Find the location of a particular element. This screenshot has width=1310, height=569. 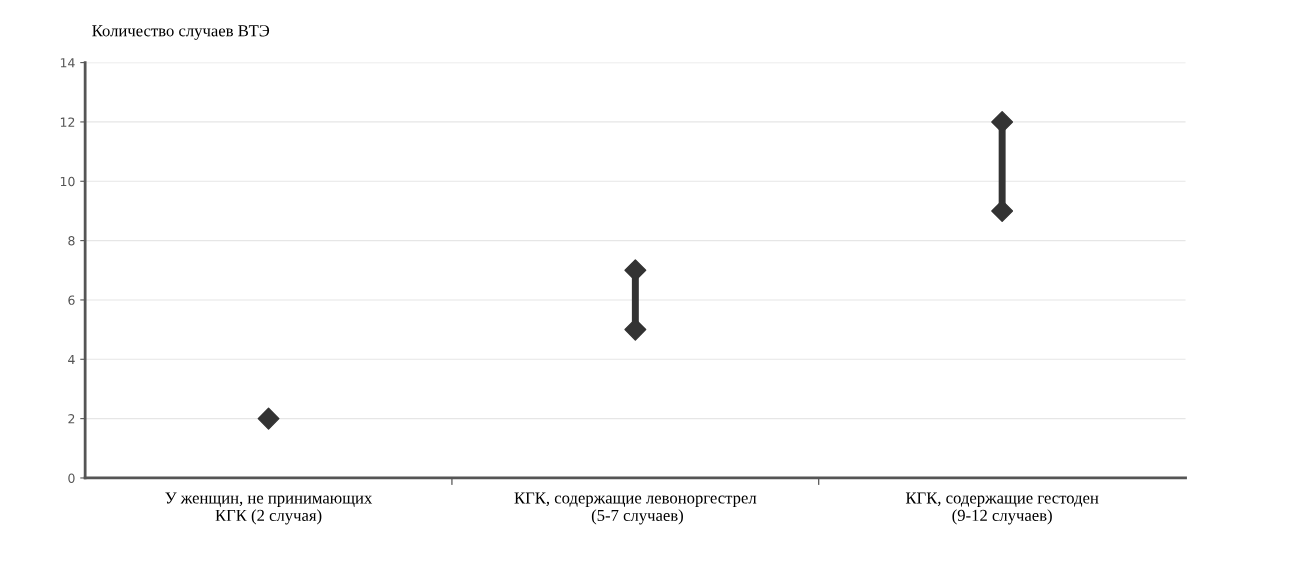

y-tick-label: 4 is located at coordinates (71, 359).